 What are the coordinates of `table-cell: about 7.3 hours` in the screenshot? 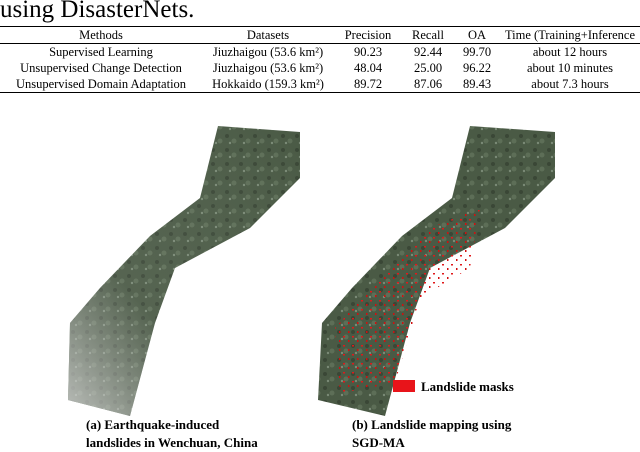 It's located at (570, 84).